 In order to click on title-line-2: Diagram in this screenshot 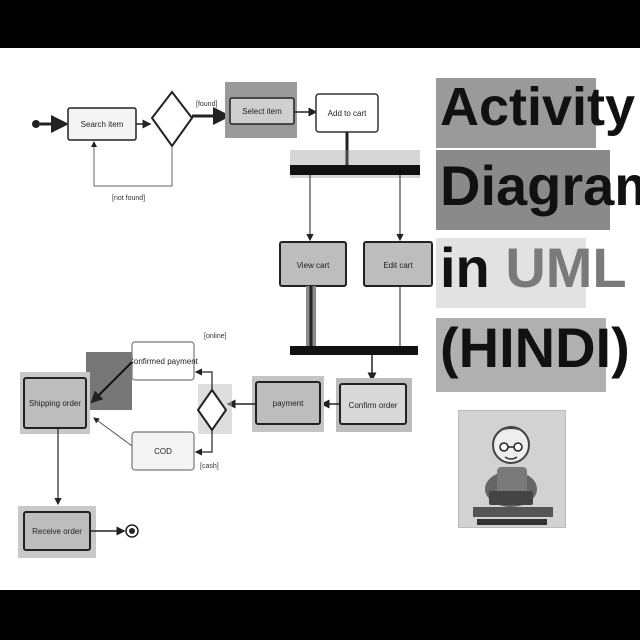, I will do `click(540, 185)`.